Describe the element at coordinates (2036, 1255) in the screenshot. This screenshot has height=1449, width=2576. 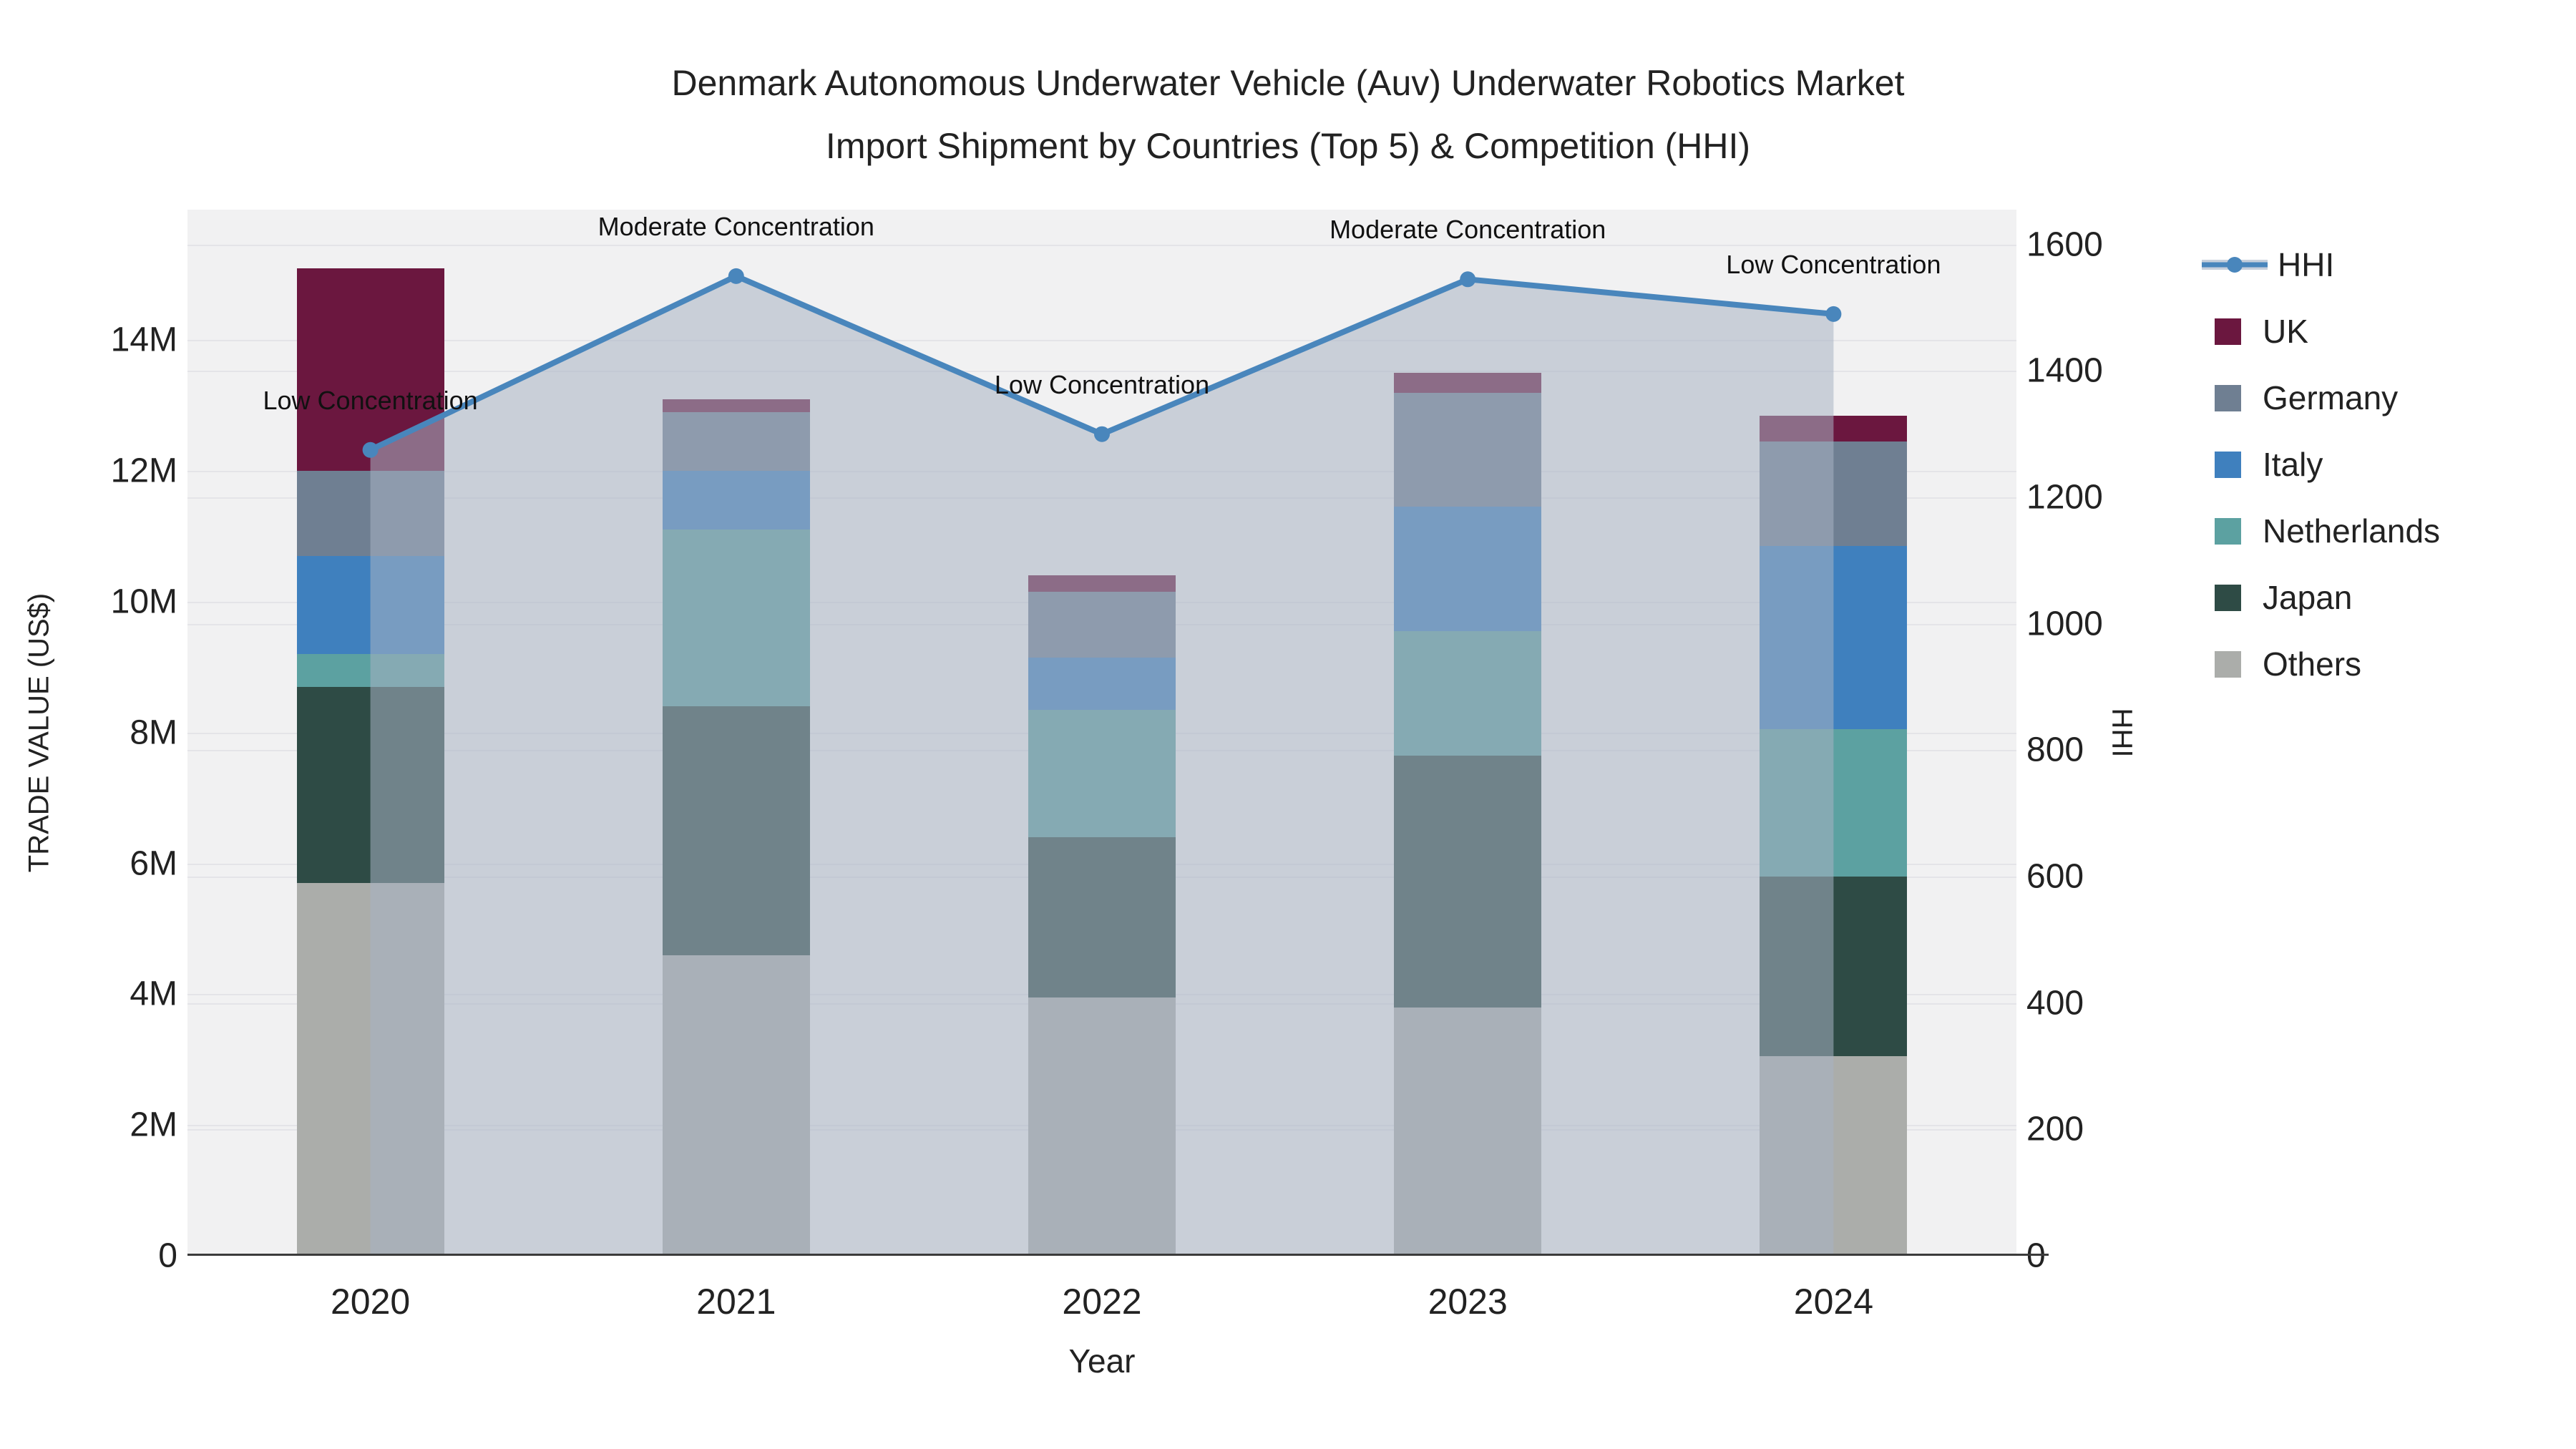
I see `y-tick-label-right: 0` at that location.